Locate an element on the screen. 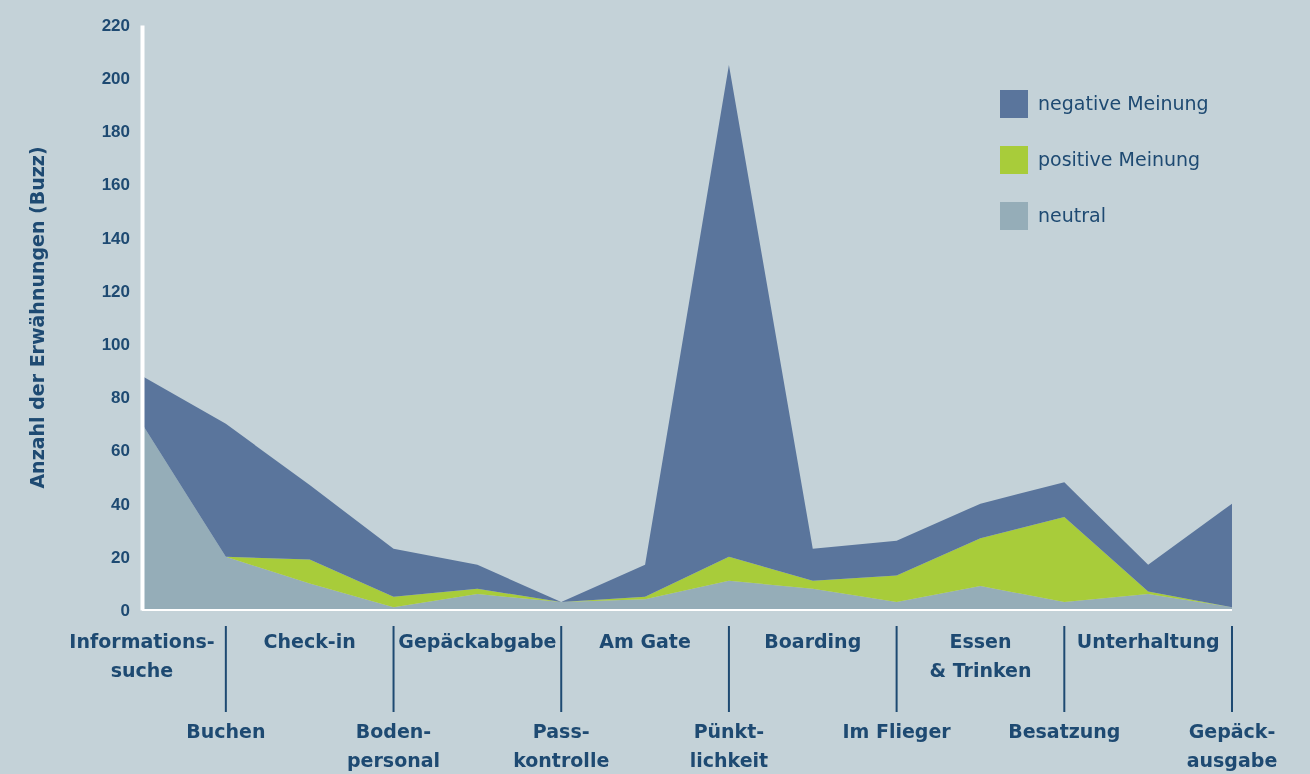 This screenshot has height=774, width=1310. x-tick-label: Gepäckabgabe is located at coordinates (477, 641).